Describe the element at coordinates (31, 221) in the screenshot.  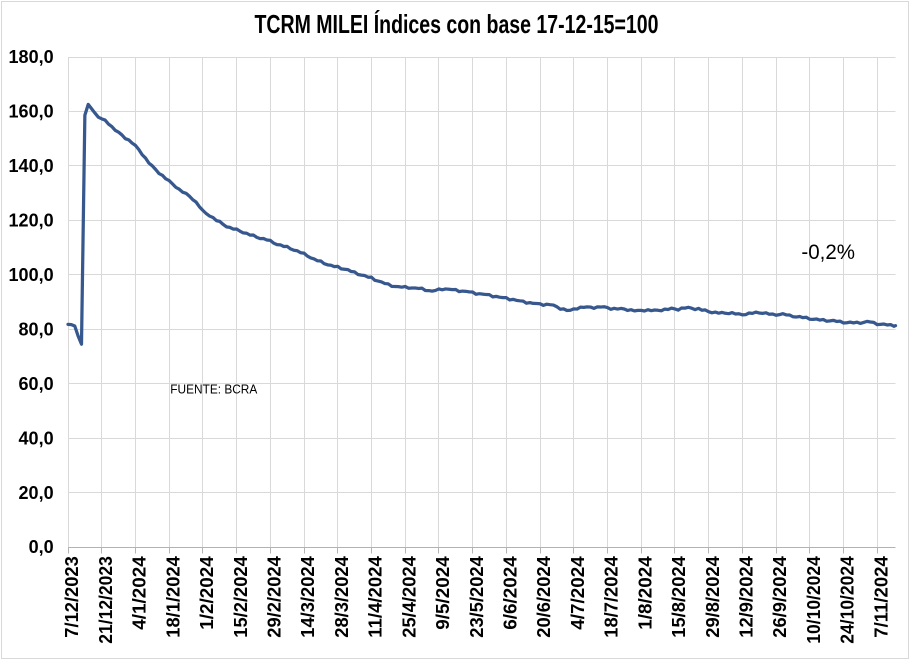
I see `svg-text: 120,0` at that location.